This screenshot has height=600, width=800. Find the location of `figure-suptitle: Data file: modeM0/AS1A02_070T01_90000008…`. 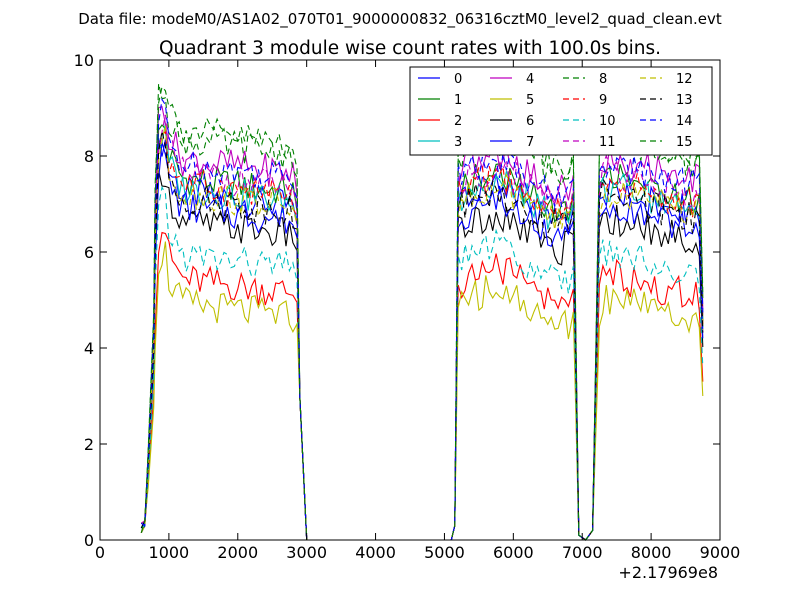

figure-suptitle: Data file: modeM0/AS1A02_070T01_90000008… is located at coordinates (400, 19).